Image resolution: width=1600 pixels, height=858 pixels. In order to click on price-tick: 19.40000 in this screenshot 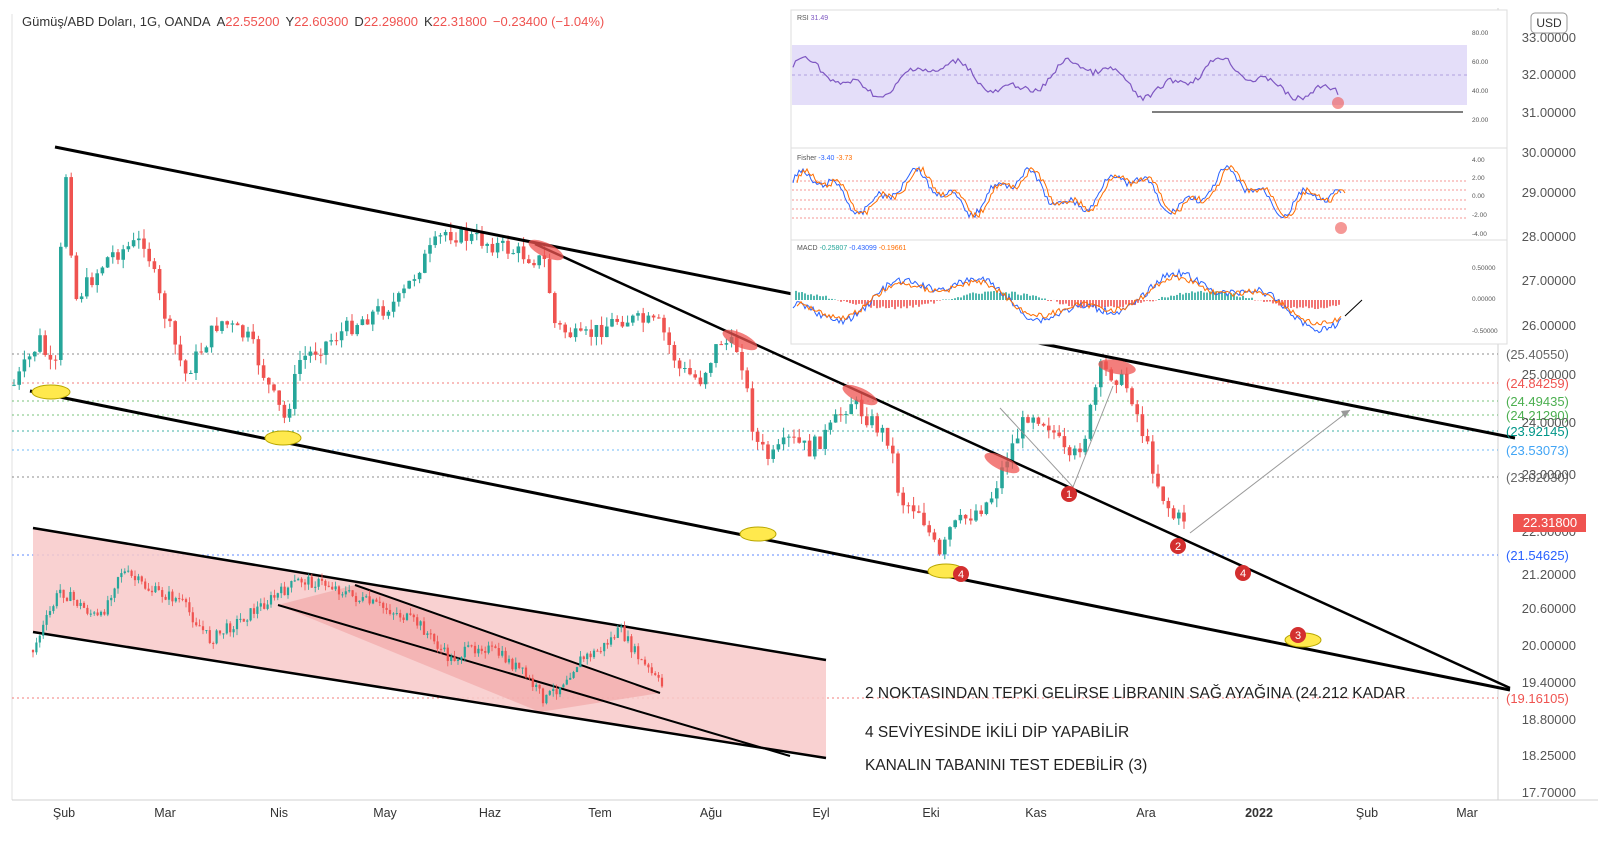, I will do `click(1549, 682)`.